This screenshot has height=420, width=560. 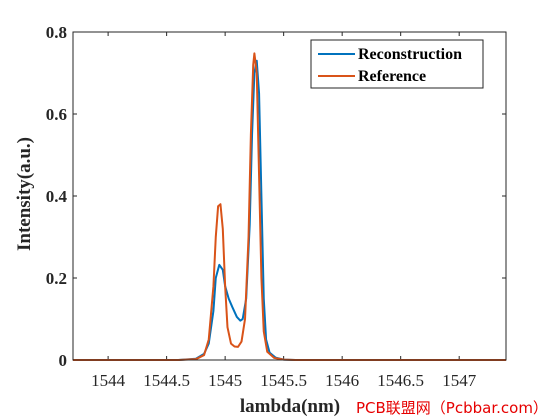 What do you see at coordinates (63, 360) in the screenshot?
I see `y-tick-label: 0` at bounding box center [63, 360].